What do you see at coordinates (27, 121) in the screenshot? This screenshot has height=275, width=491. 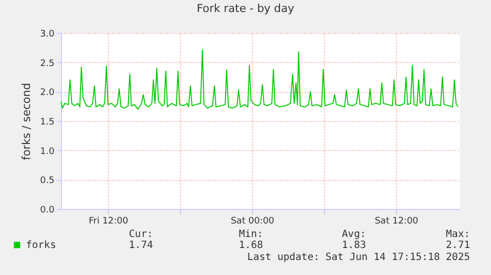 I see `y-axis-title: forks / second` at bounding box center [27, 121].